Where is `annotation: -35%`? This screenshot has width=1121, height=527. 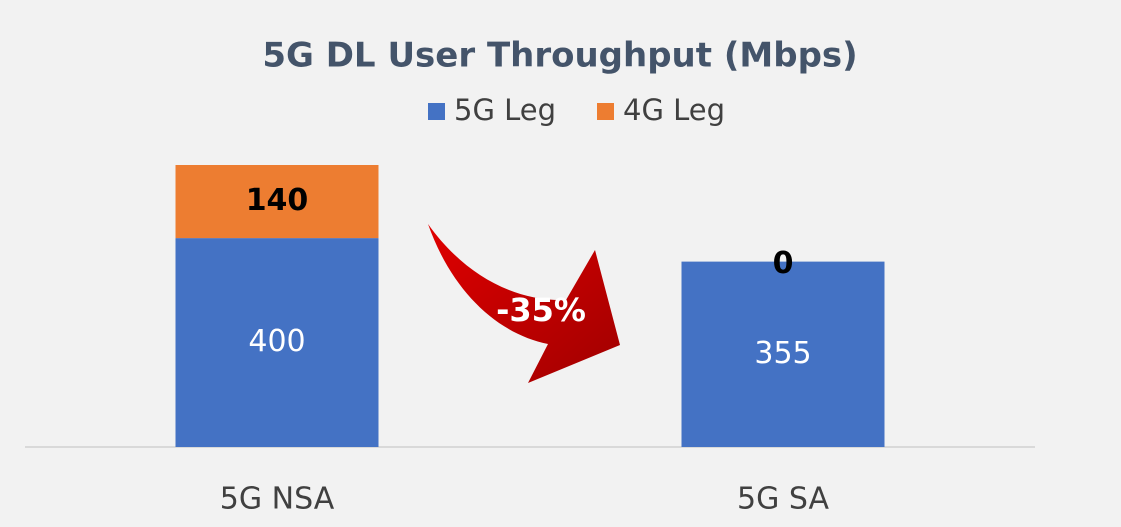
annotation: -35% is located at coordinates (541, 310).